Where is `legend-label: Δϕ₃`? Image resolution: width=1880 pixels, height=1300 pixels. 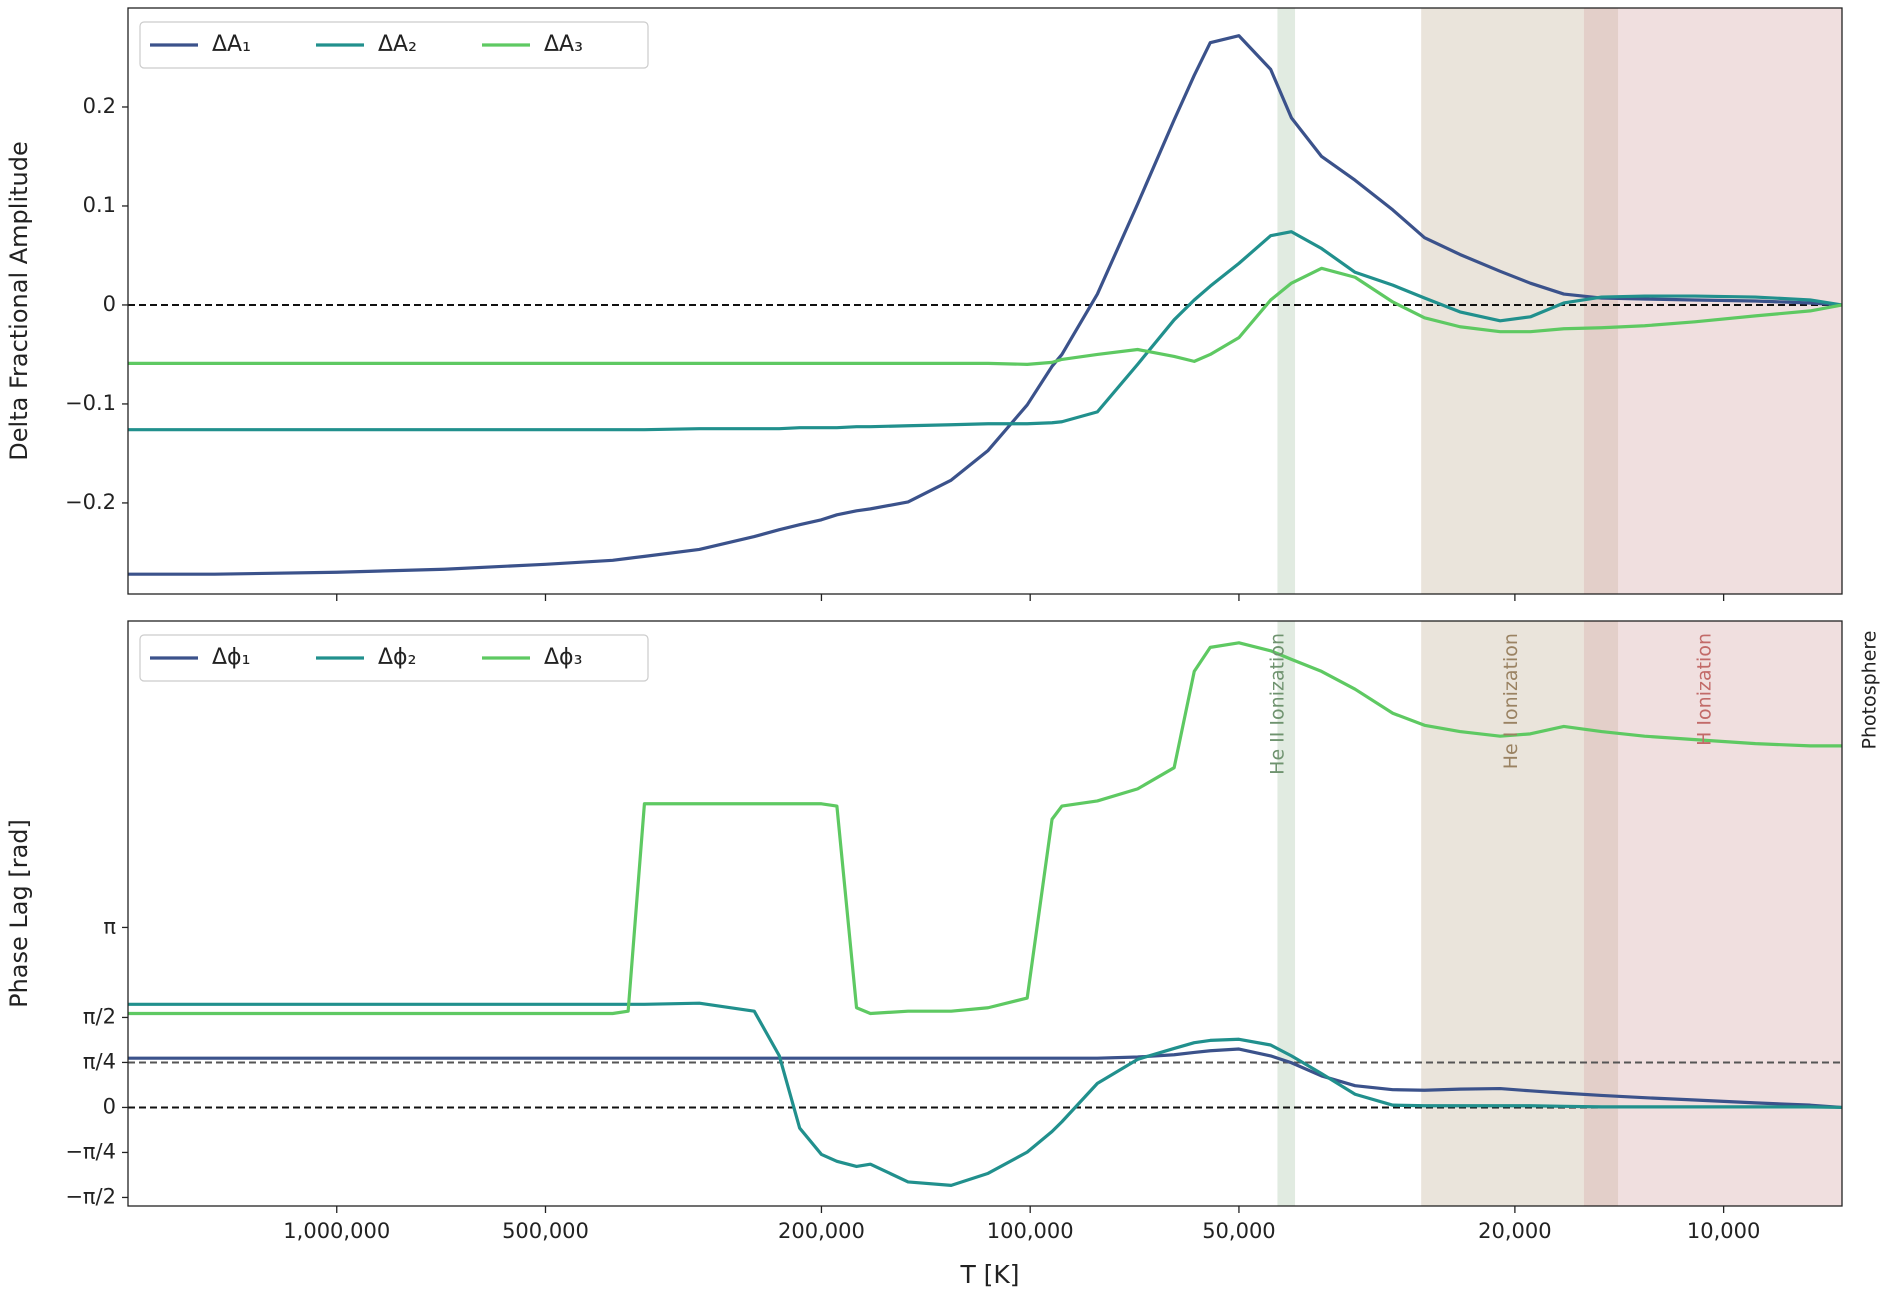
legend-label: Δϕ₃ is located at coordinates (563, 657).